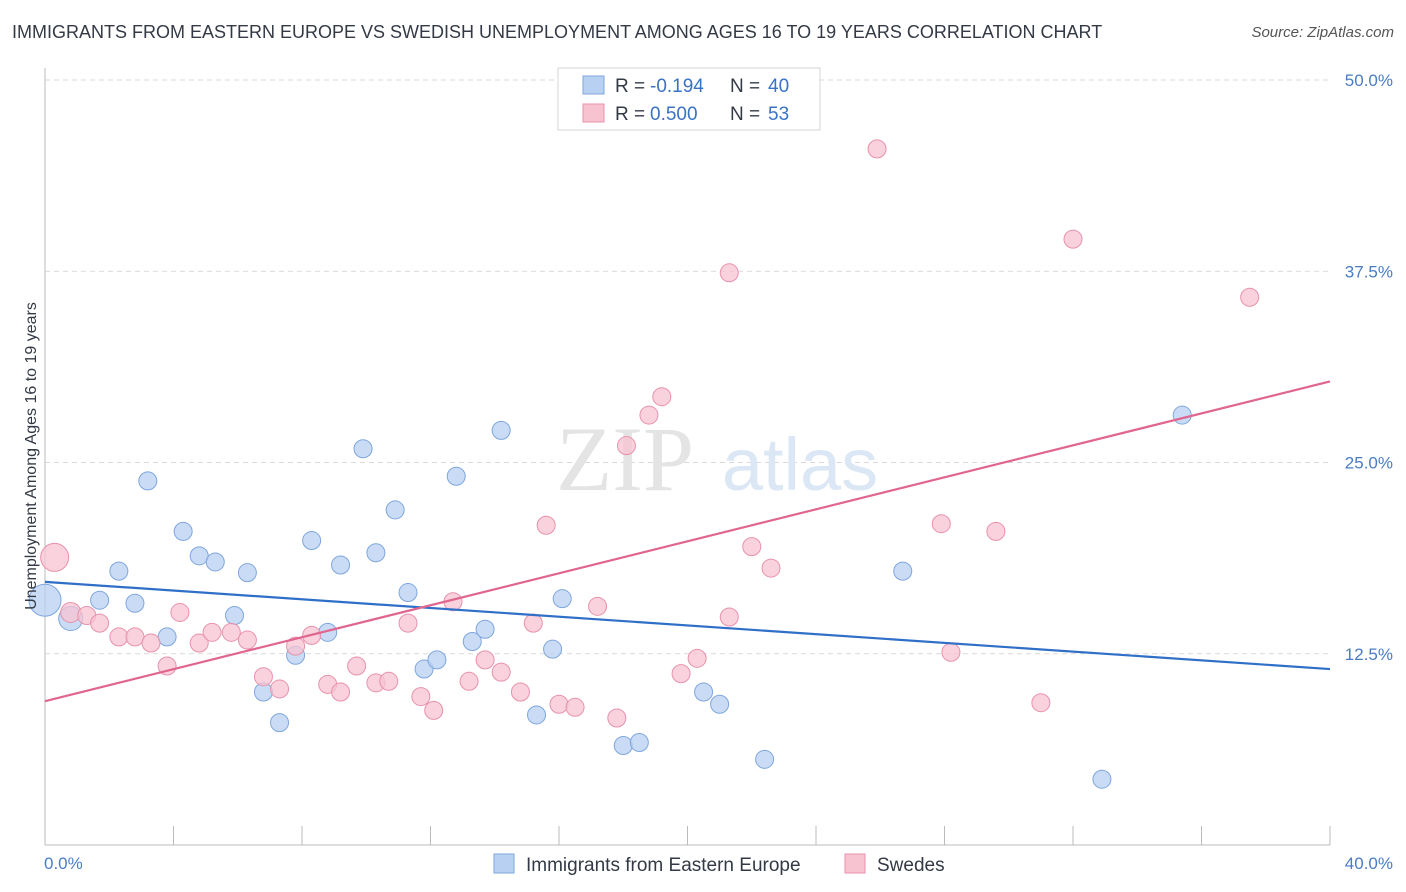 This screenshot has height=892, width=1406. What do you see at coordinates (689, 99) in the screenshot?
I see `correlation-legend: R = -0.194 N = 40 R = 0.500 N = 53` at bounding box center [689, 99].